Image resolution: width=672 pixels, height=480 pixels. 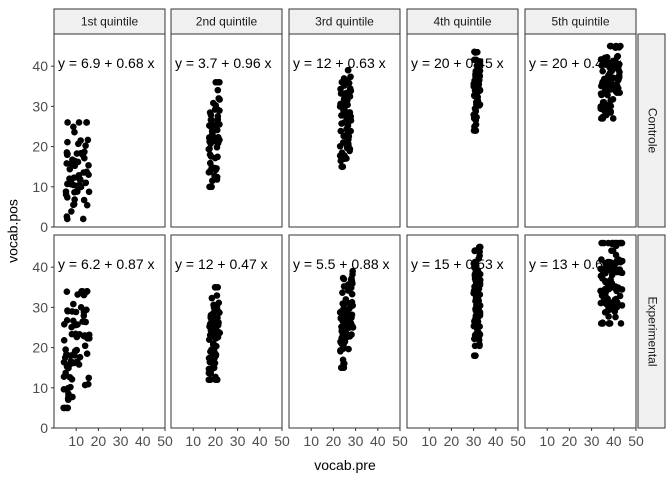 I want to click on x-tick-label: 10, so click(x=429, y=441).